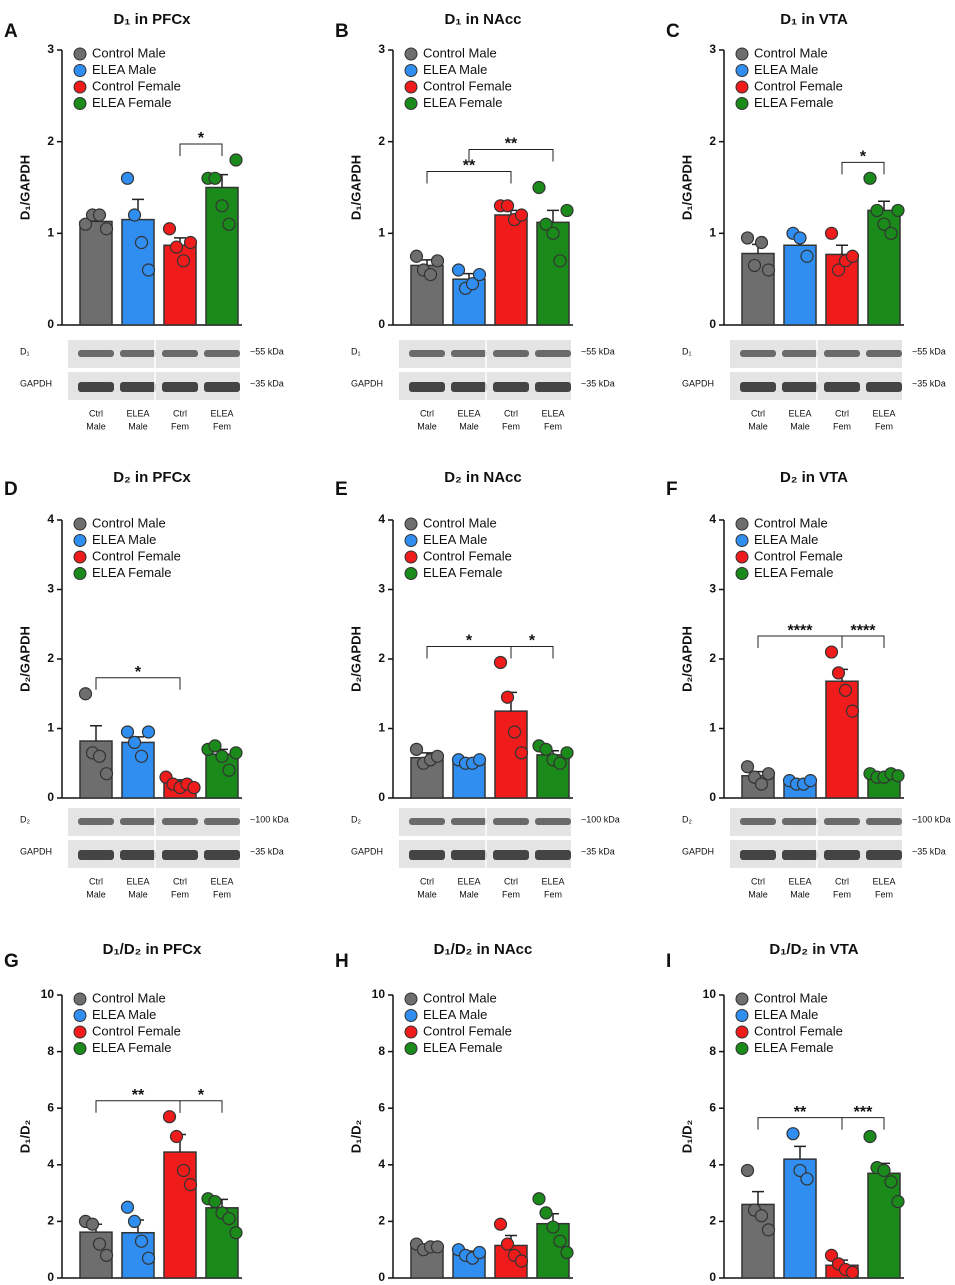 This screenshot has width=955, height=1285. I want to click on significance-label: *, so click(469, 641).